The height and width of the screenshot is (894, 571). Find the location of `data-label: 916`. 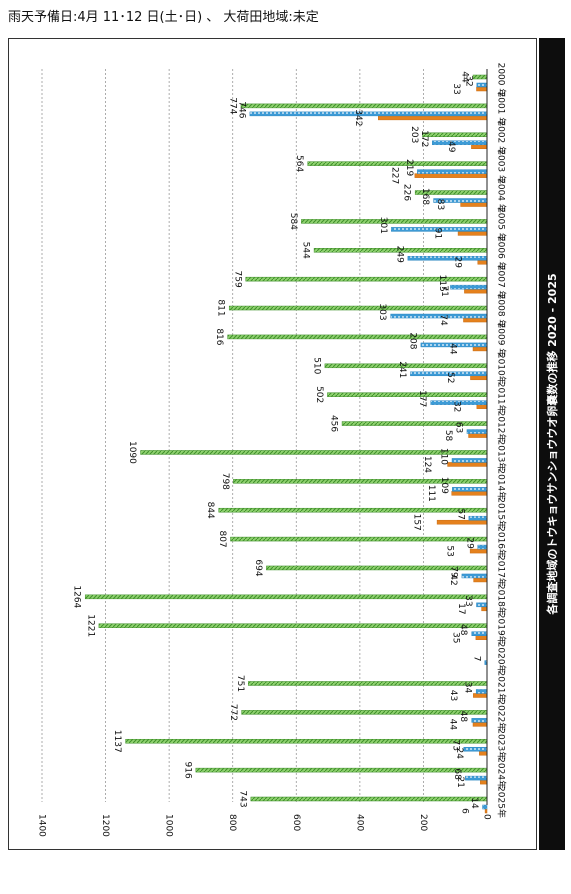

data-label: 916 is located at coordinates (187, 770).